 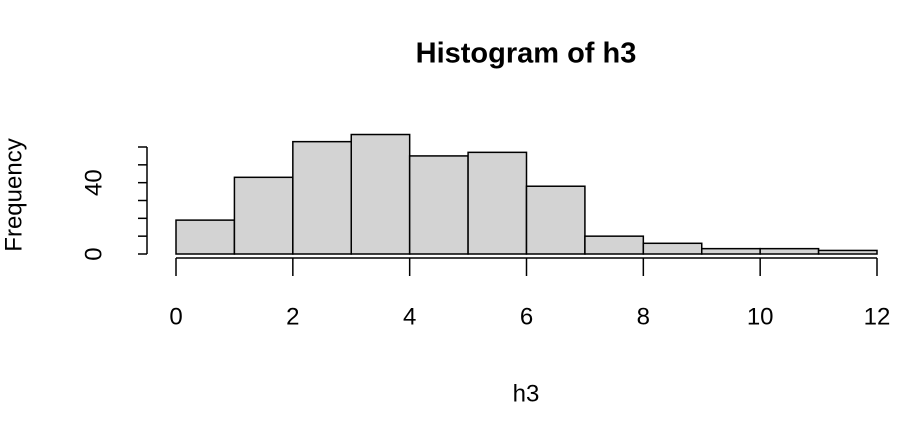 What do you see at coordinates (877, 316) in the screenshot?
I see `x-tick-label: 12` at bounding box center [877, 316].